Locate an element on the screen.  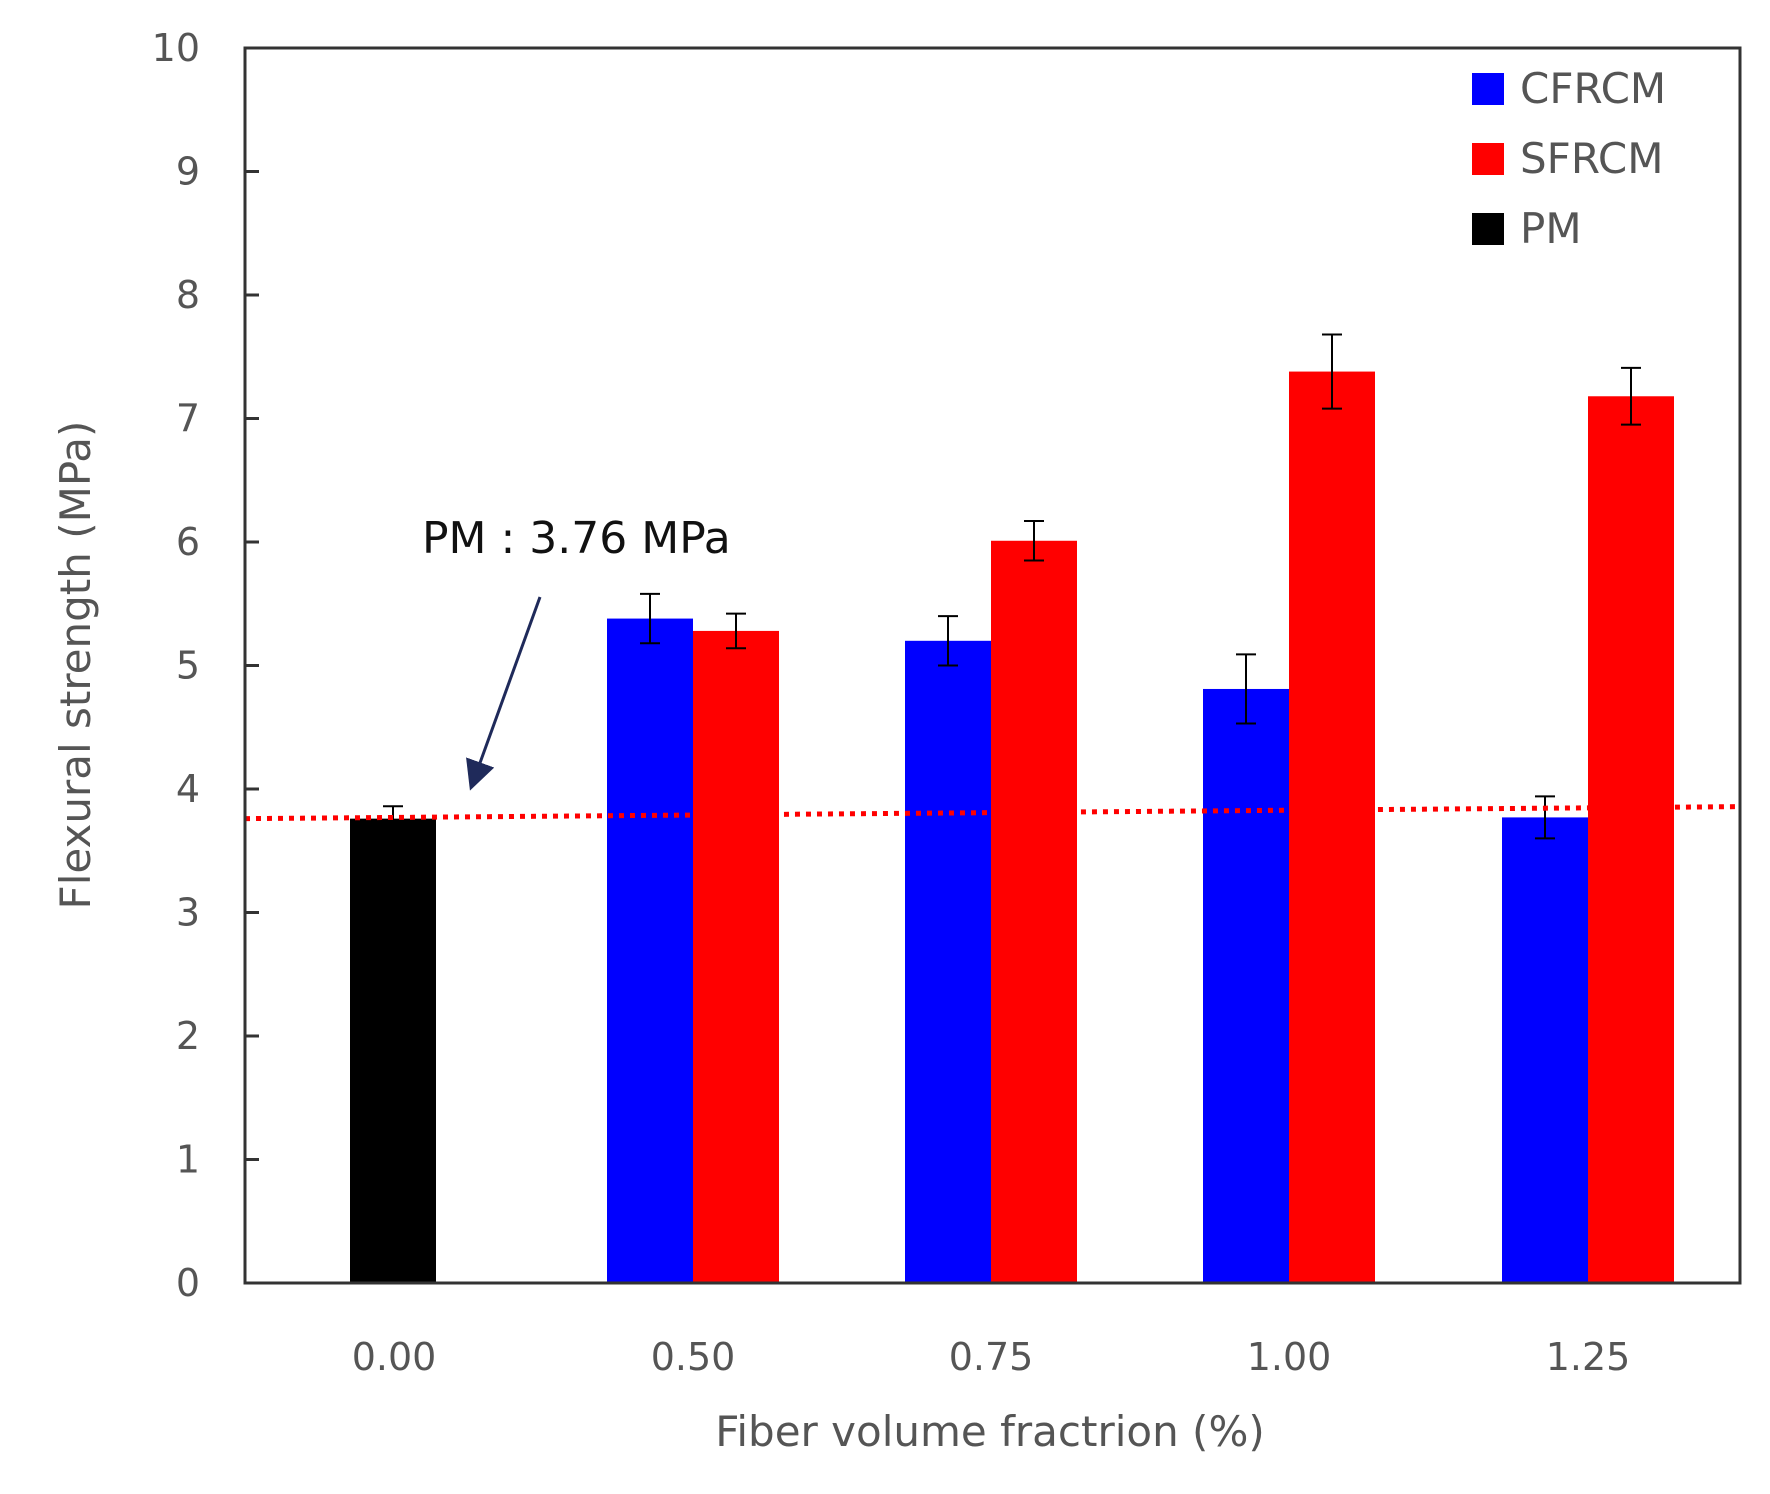
legend: CFRCM SFRCM PM is located at coordinates (1569, 158).